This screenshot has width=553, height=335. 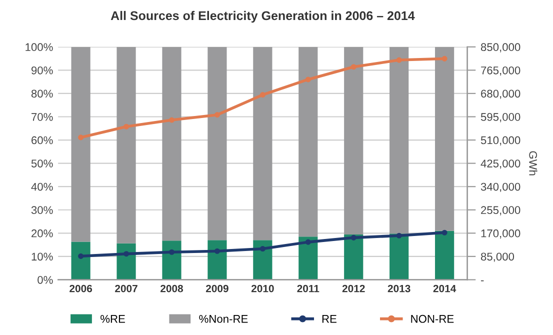 I want to click on legend-label: %RE, so click(x=112, y=318).